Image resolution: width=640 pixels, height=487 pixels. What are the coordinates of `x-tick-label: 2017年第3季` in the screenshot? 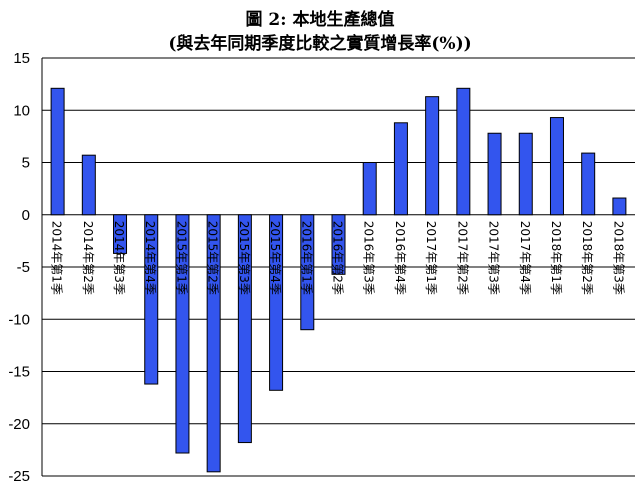 It's located at (494, 258).